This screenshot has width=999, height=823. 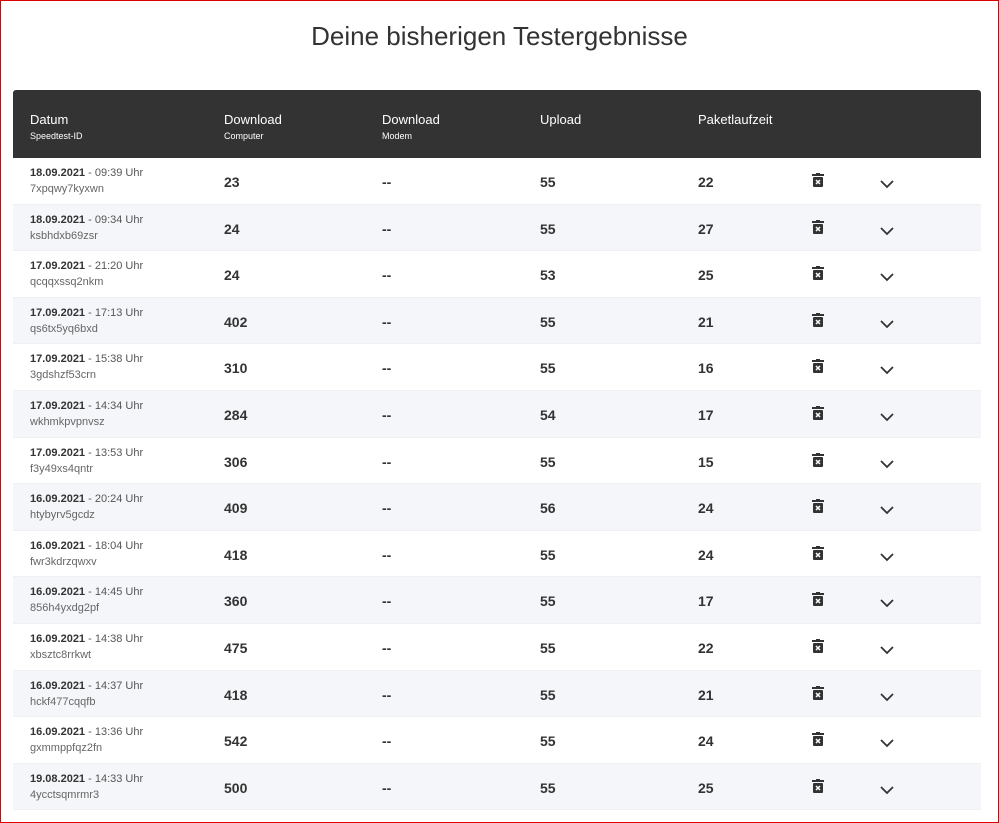 I want to click on download-computer: 306, so click(x=236, y=461).